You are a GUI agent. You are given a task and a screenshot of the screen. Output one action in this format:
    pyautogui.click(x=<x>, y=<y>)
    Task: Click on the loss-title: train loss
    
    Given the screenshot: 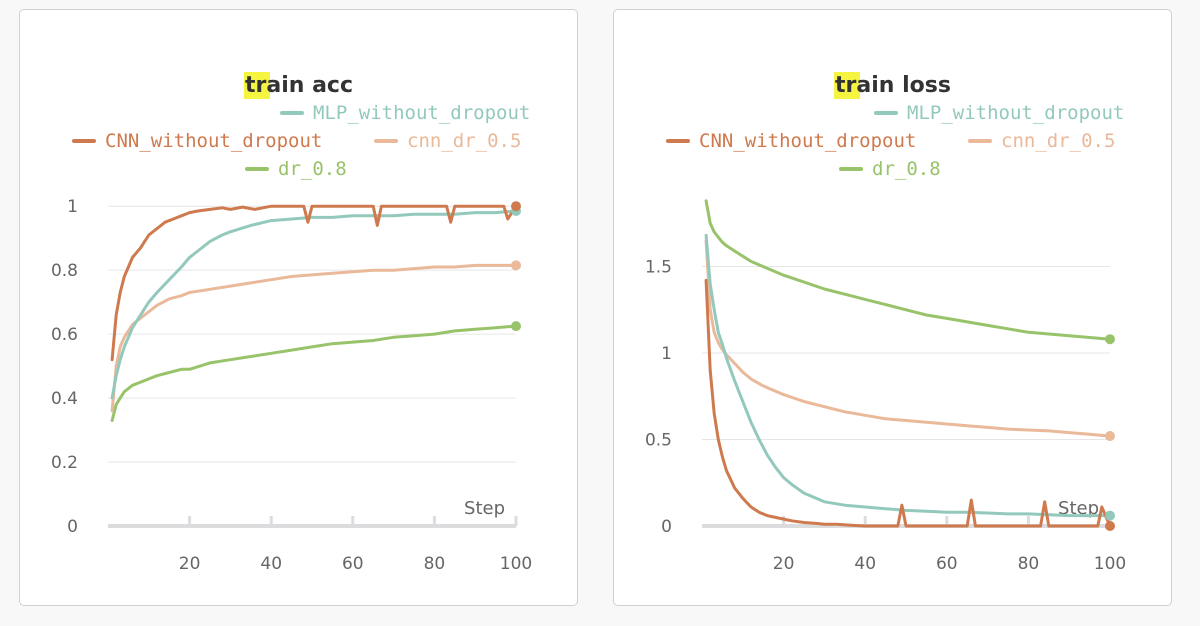 What is the action you would take?
    pyautogui.click(x=893, y=85)
    